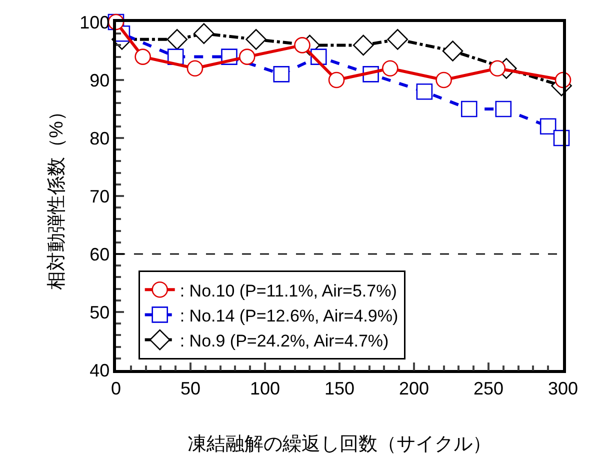  I want to click on y-tick-label: 80, so click(100, 138).